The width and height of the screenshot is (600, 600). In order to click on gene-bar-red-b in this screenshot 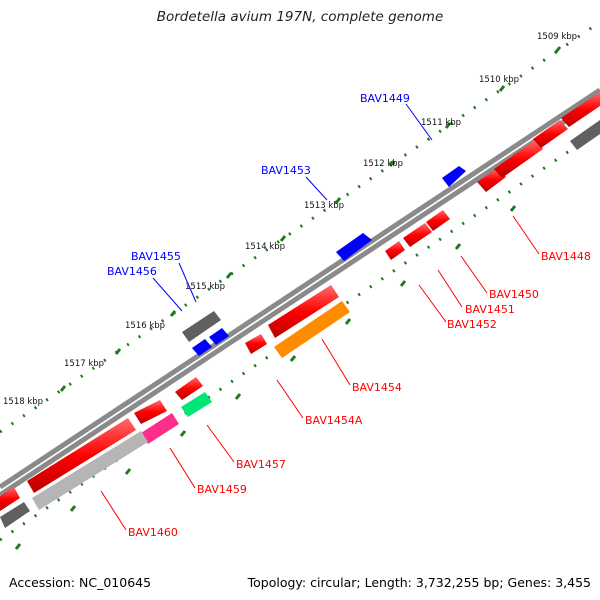, I will do `click(550, 134)`.